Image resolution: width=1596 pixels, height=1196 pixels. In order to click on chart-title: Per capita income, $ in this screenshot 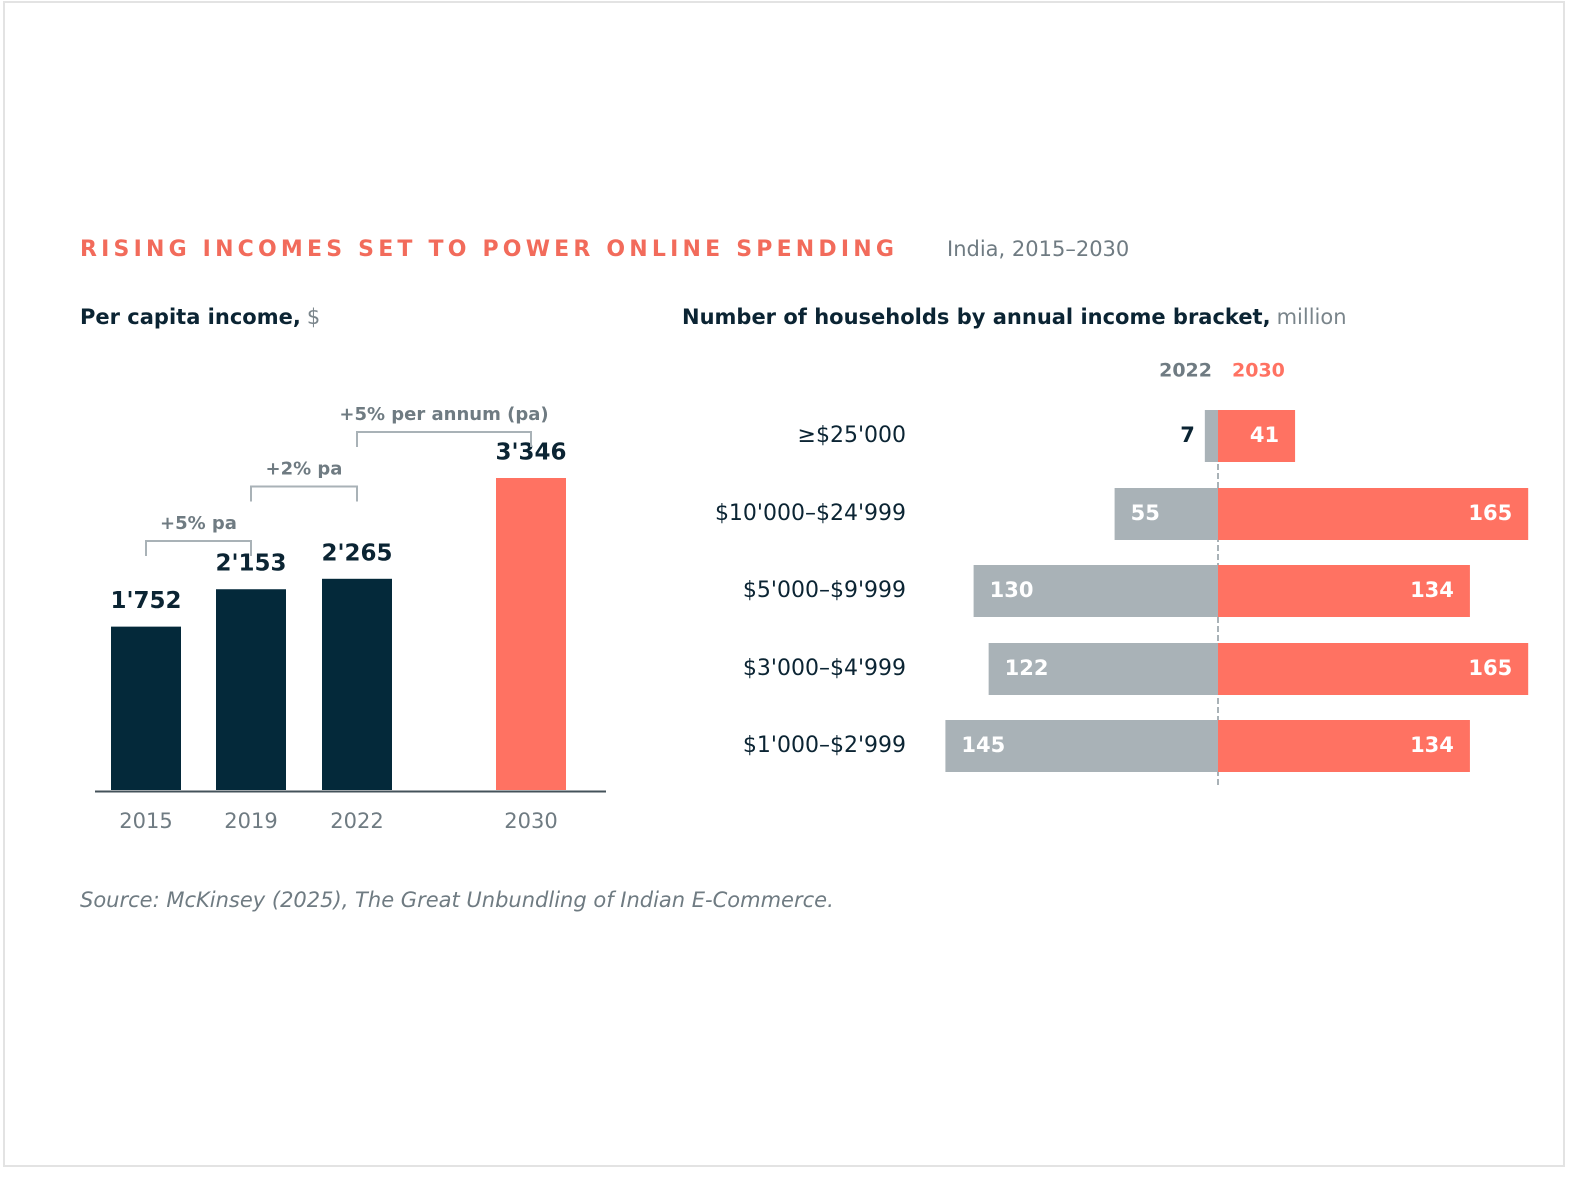, I will do `click(200, 317)`.